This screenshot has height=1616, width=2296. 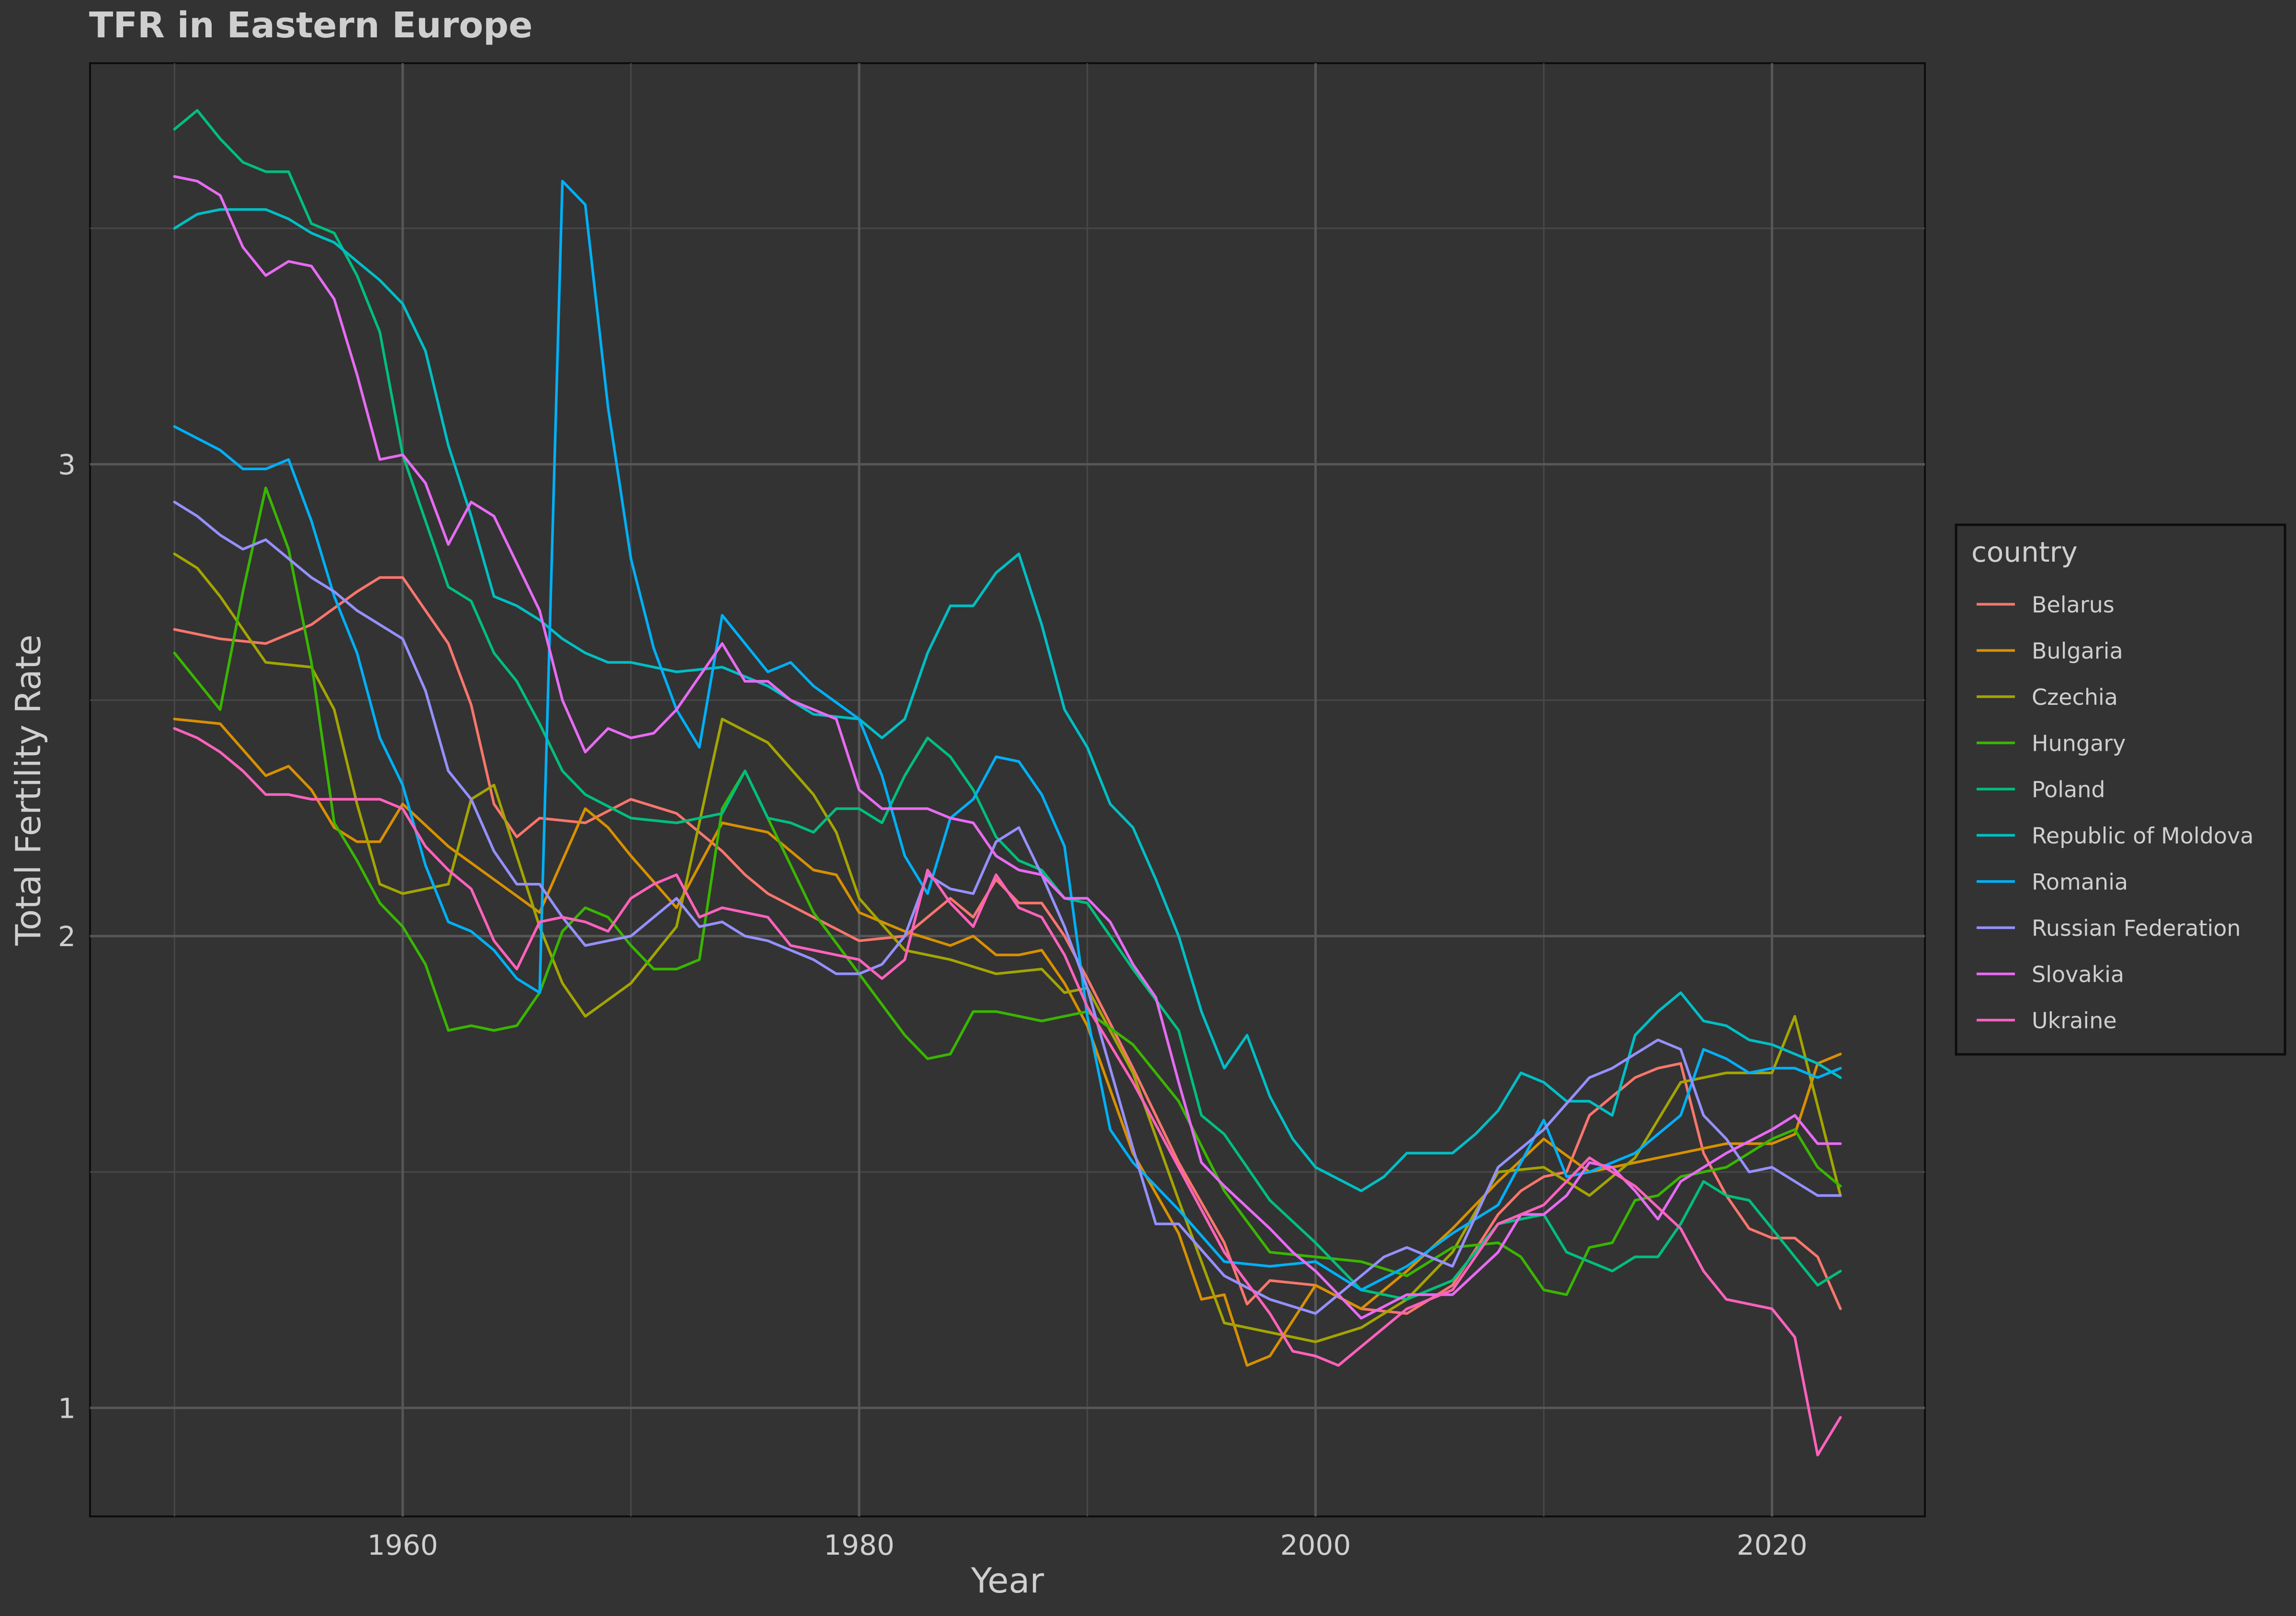 What do you see at coordinates (2073, 605) in the screenshot?
I see `legend-label: Belarus` at bounding box center [2073, 605].